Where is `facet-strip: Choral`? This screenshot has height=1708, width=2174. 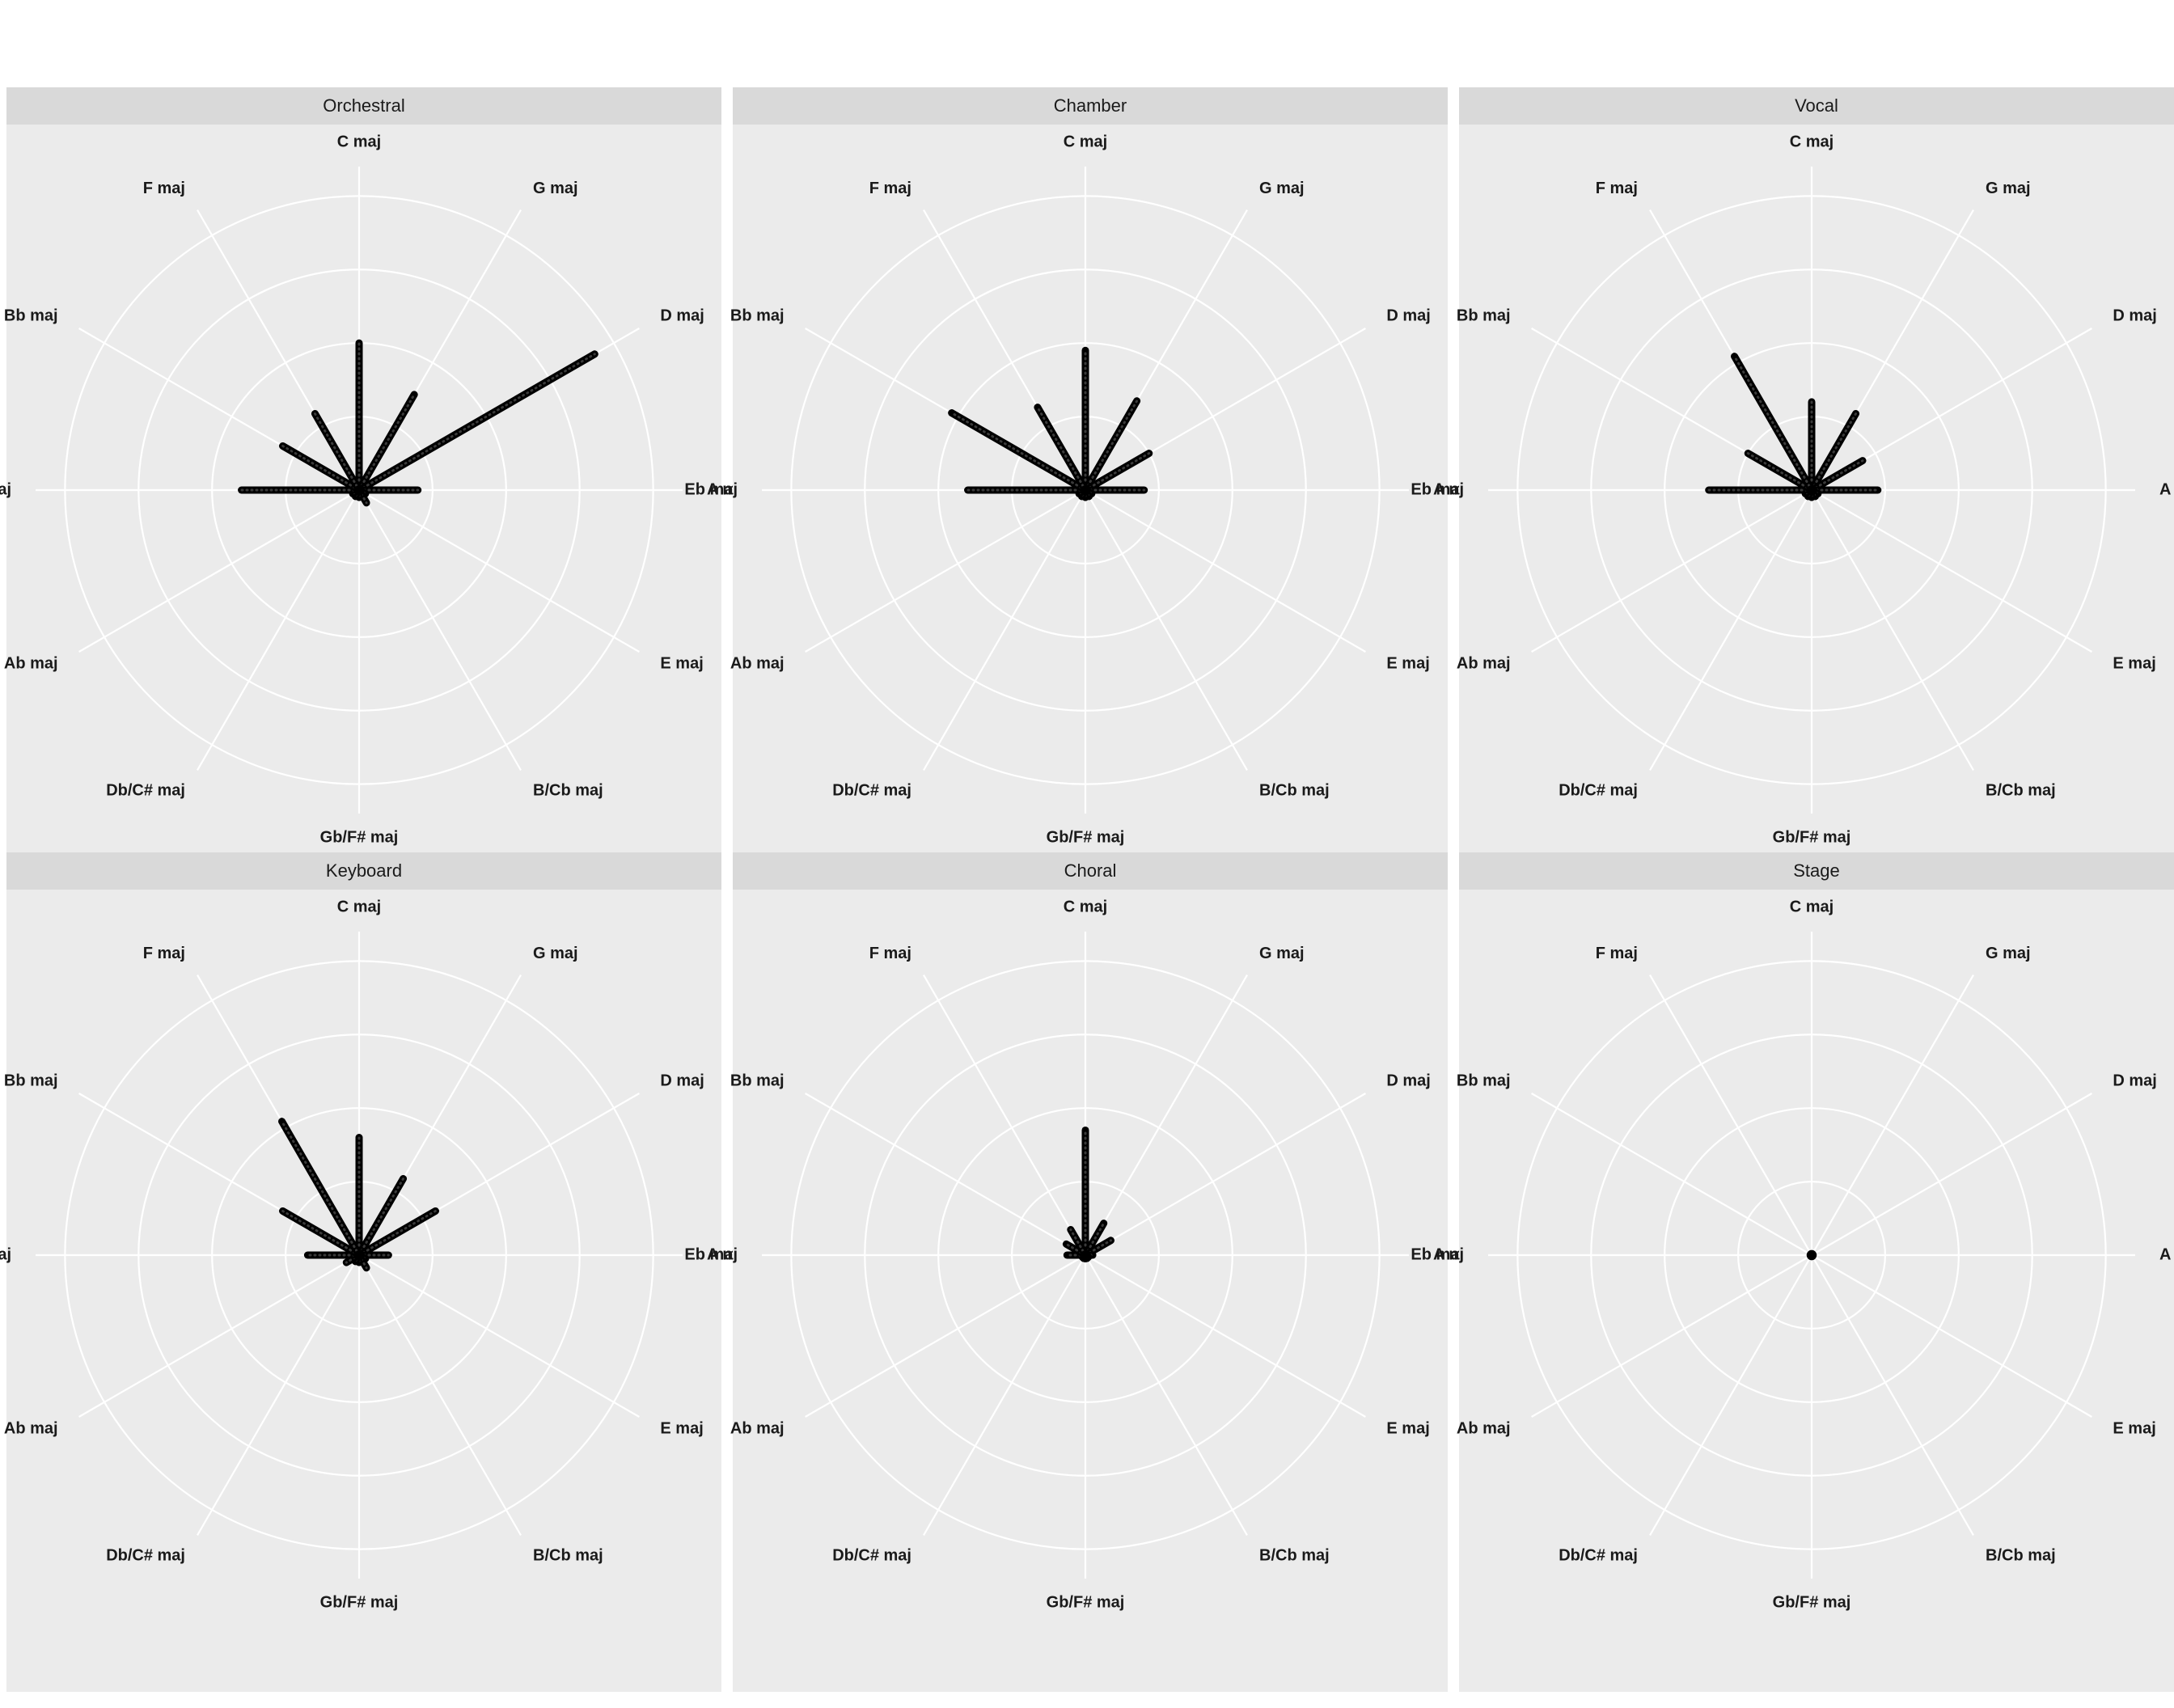
facet-strip: Choral is located at coordinates (1090, 871).